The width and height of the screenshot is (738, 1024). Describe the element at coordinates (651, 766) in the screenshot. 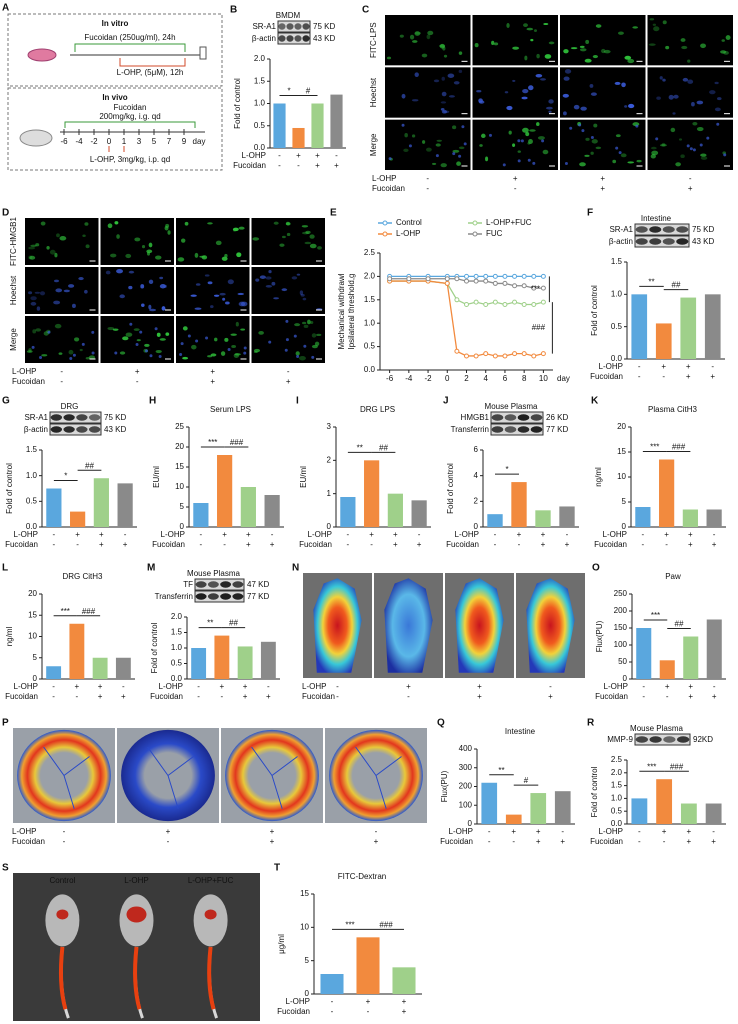

I see `significance: ***` at that location.